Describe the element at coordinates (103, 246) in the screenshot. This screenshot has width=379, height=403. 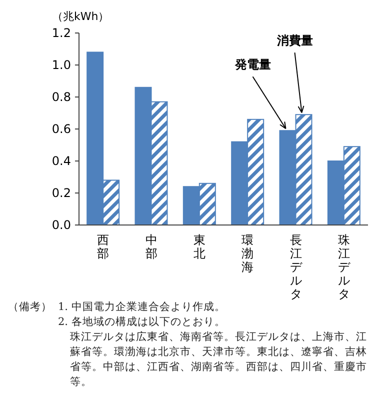
I see `x-tick-label: 西部` at that location.